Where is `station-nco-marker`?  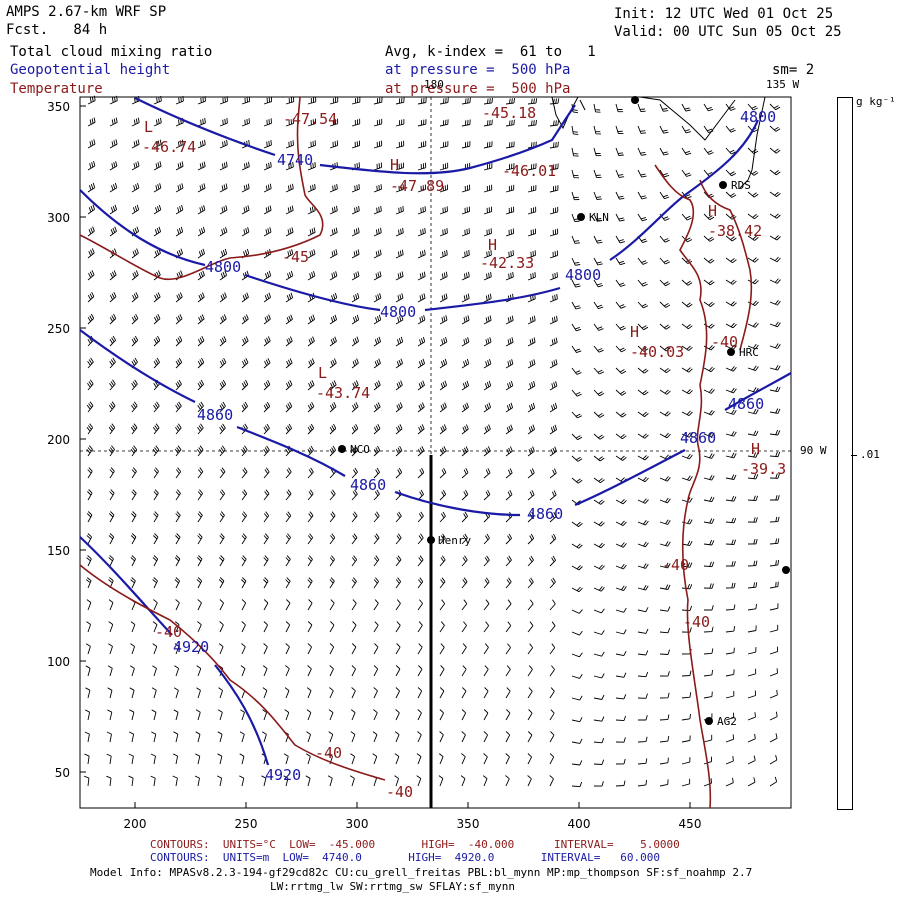
station-nco-marker is located at coordinates (342, 449).